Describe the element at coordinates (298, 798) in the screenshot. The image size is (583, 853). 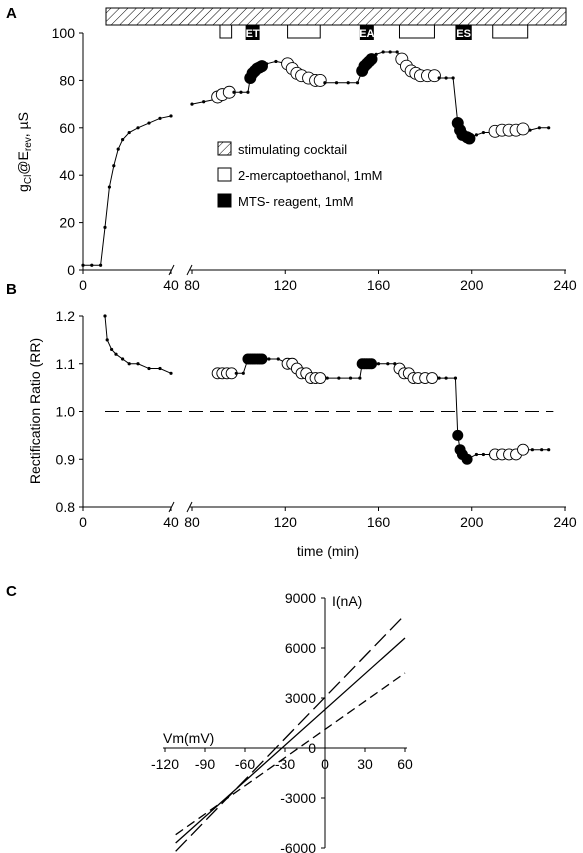
I see `y-tick-label: -3000` at that location.